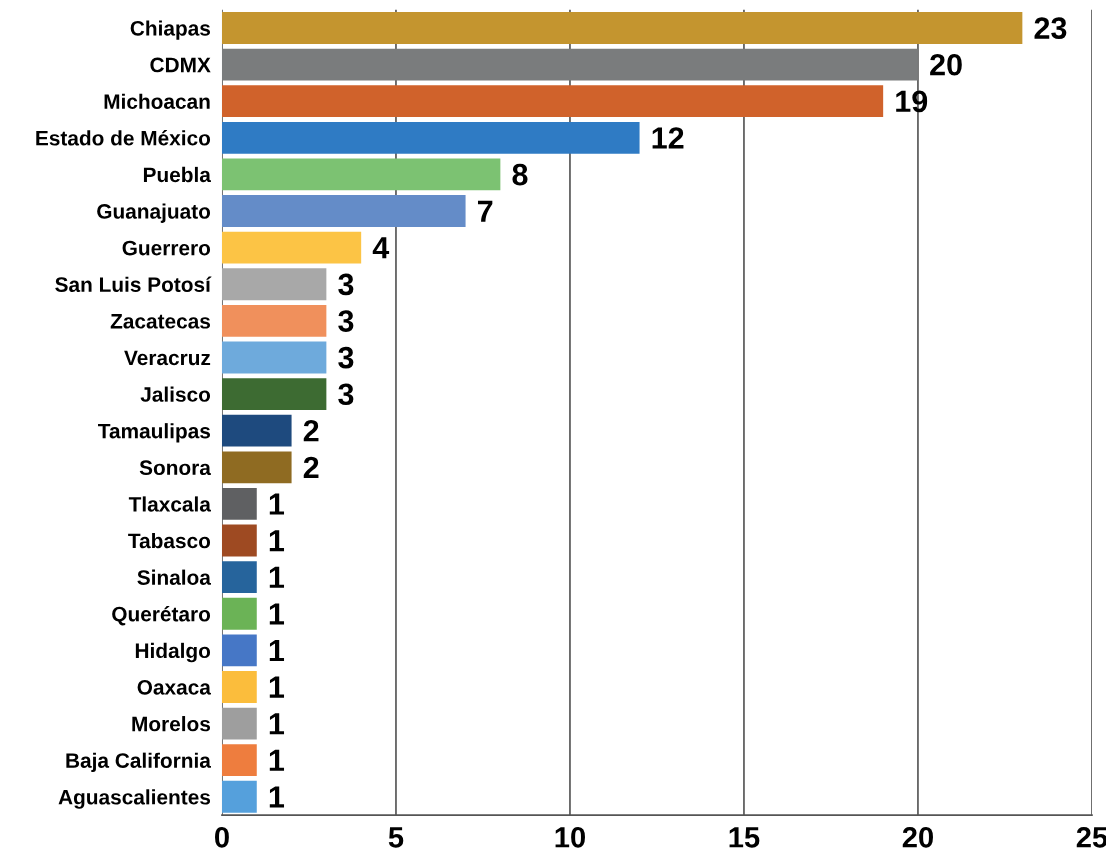  I want to click on data-label: 7, so click(485, 211).